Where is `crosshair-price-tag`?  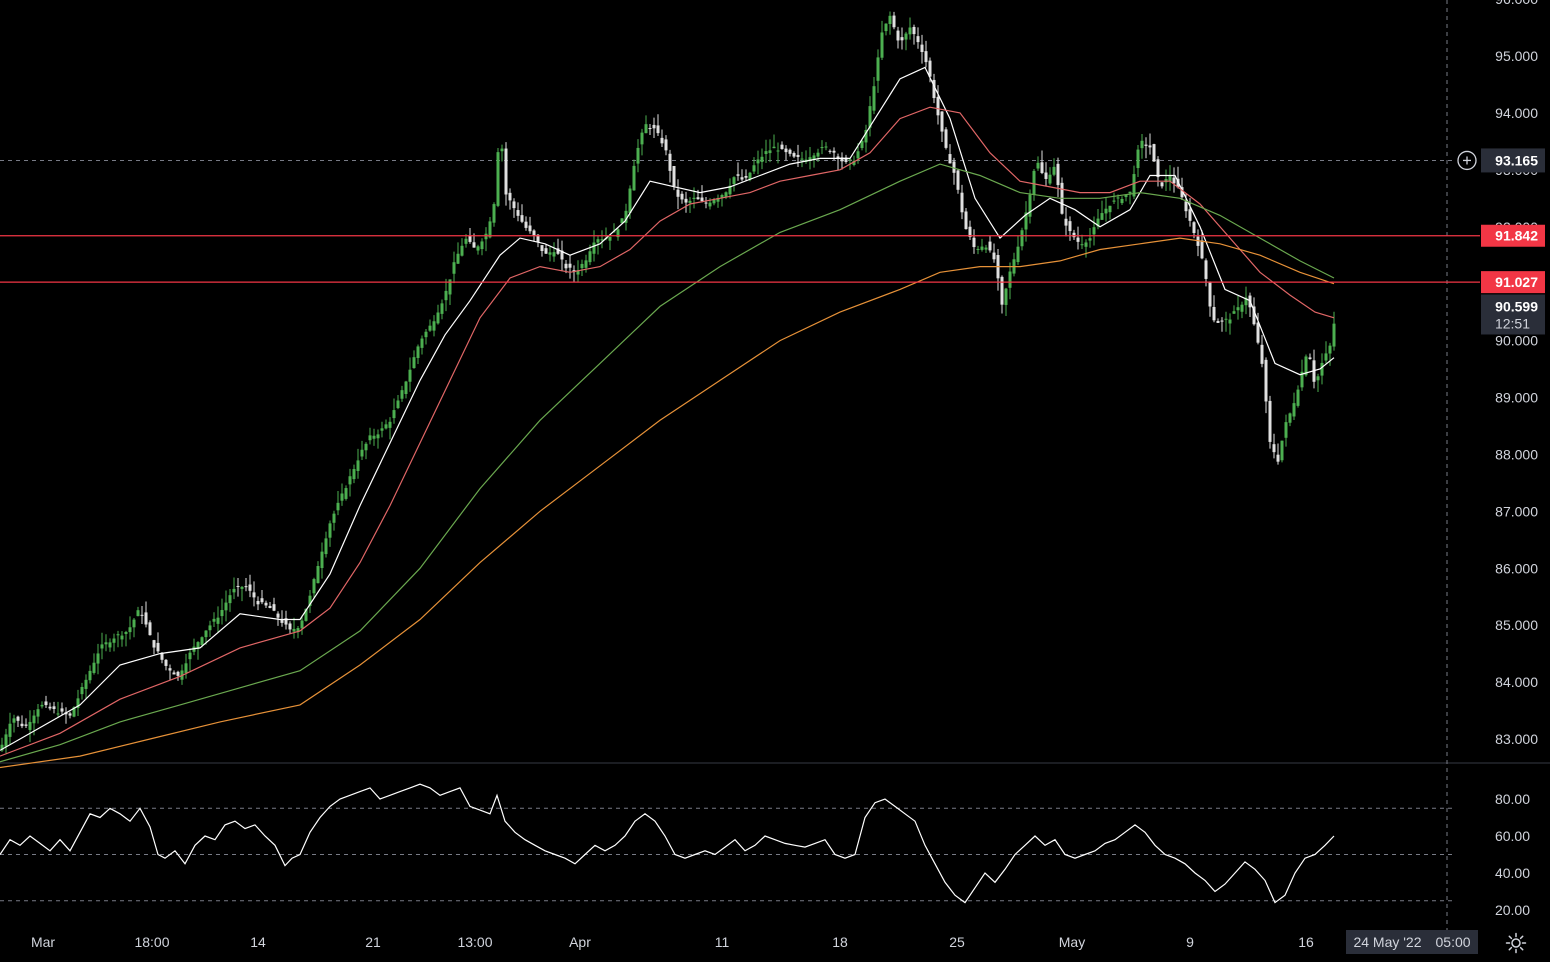
crosshair-price-tag is located at coordinates (1513, 160).